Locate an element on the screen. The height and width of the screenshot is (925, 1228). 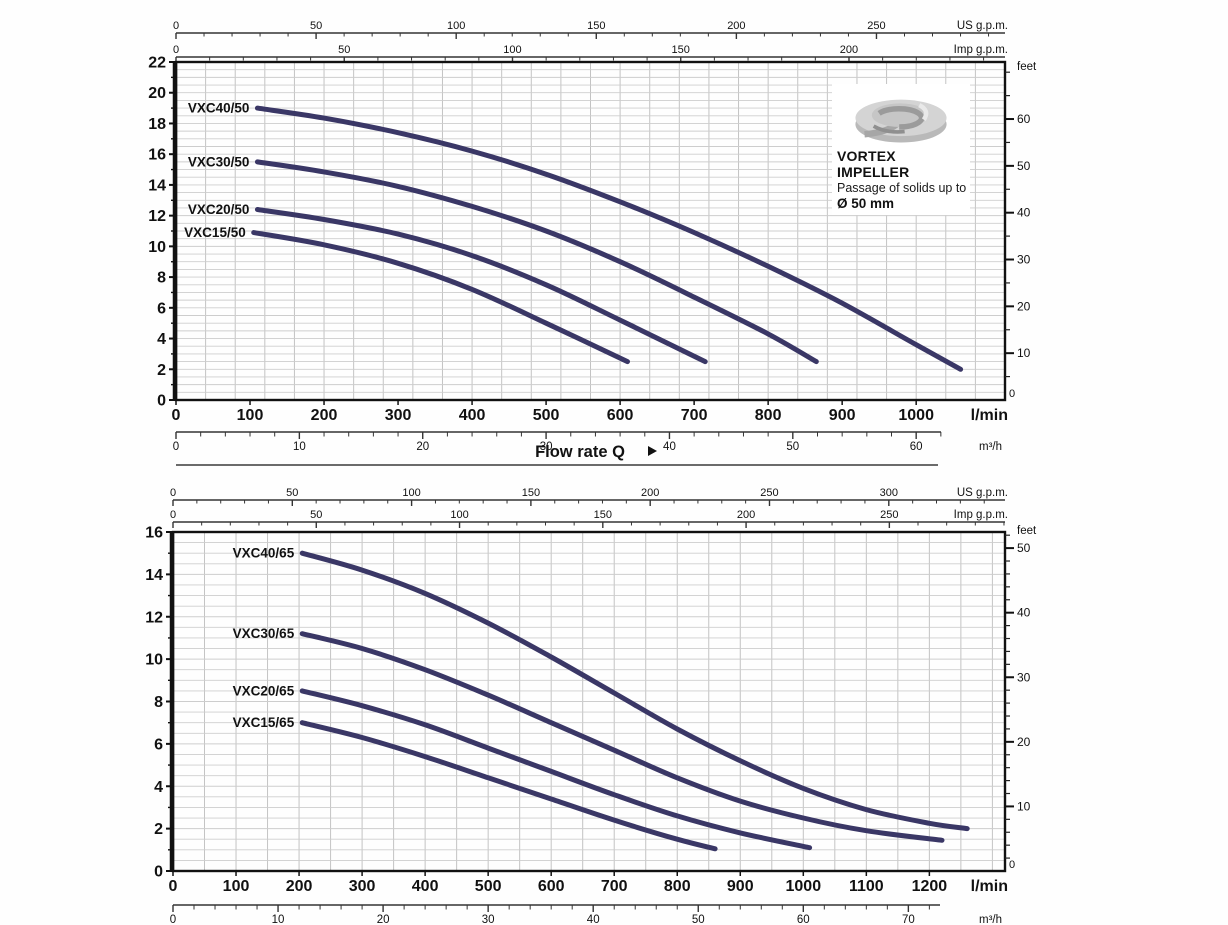
us-gpm-axis-tick-label: 250 is located at coordinates (769, 493).